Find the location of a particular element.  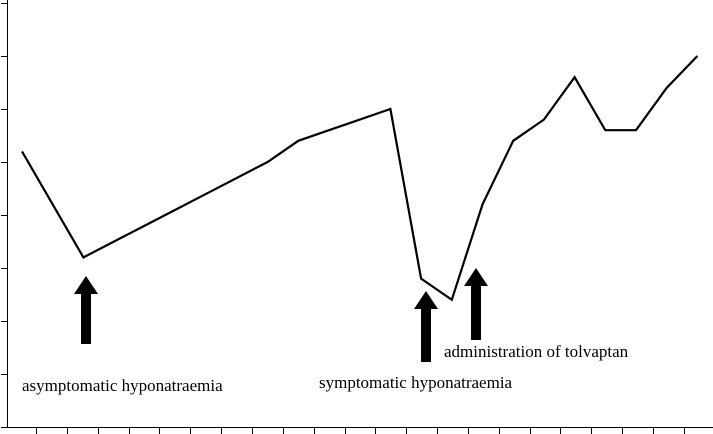

annotation-administration-of-tolvaptan: administration of tolvaptan is located at coordinates (536, 351).